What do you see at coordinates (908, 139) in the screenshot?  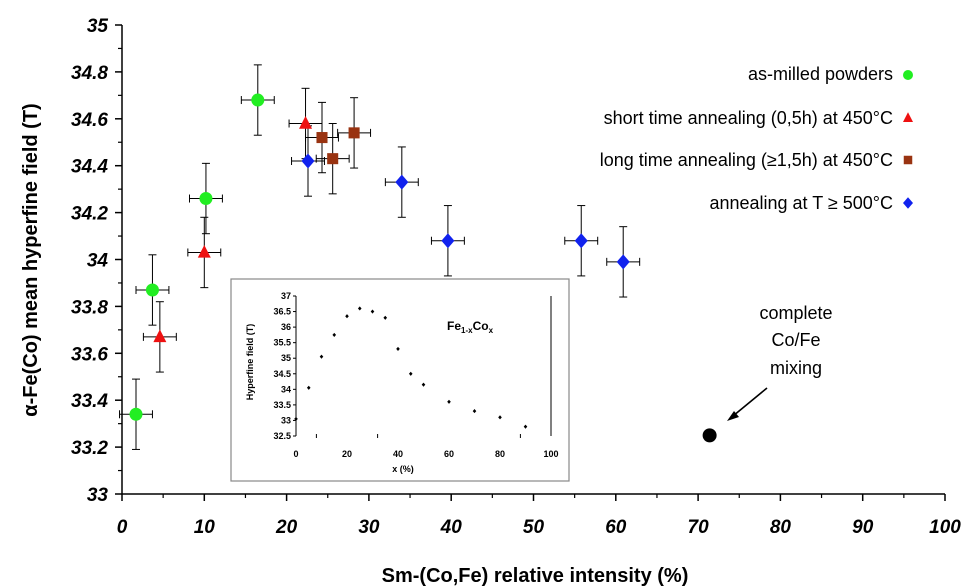 I see `legend-markers` at bounding box center [908, 139].